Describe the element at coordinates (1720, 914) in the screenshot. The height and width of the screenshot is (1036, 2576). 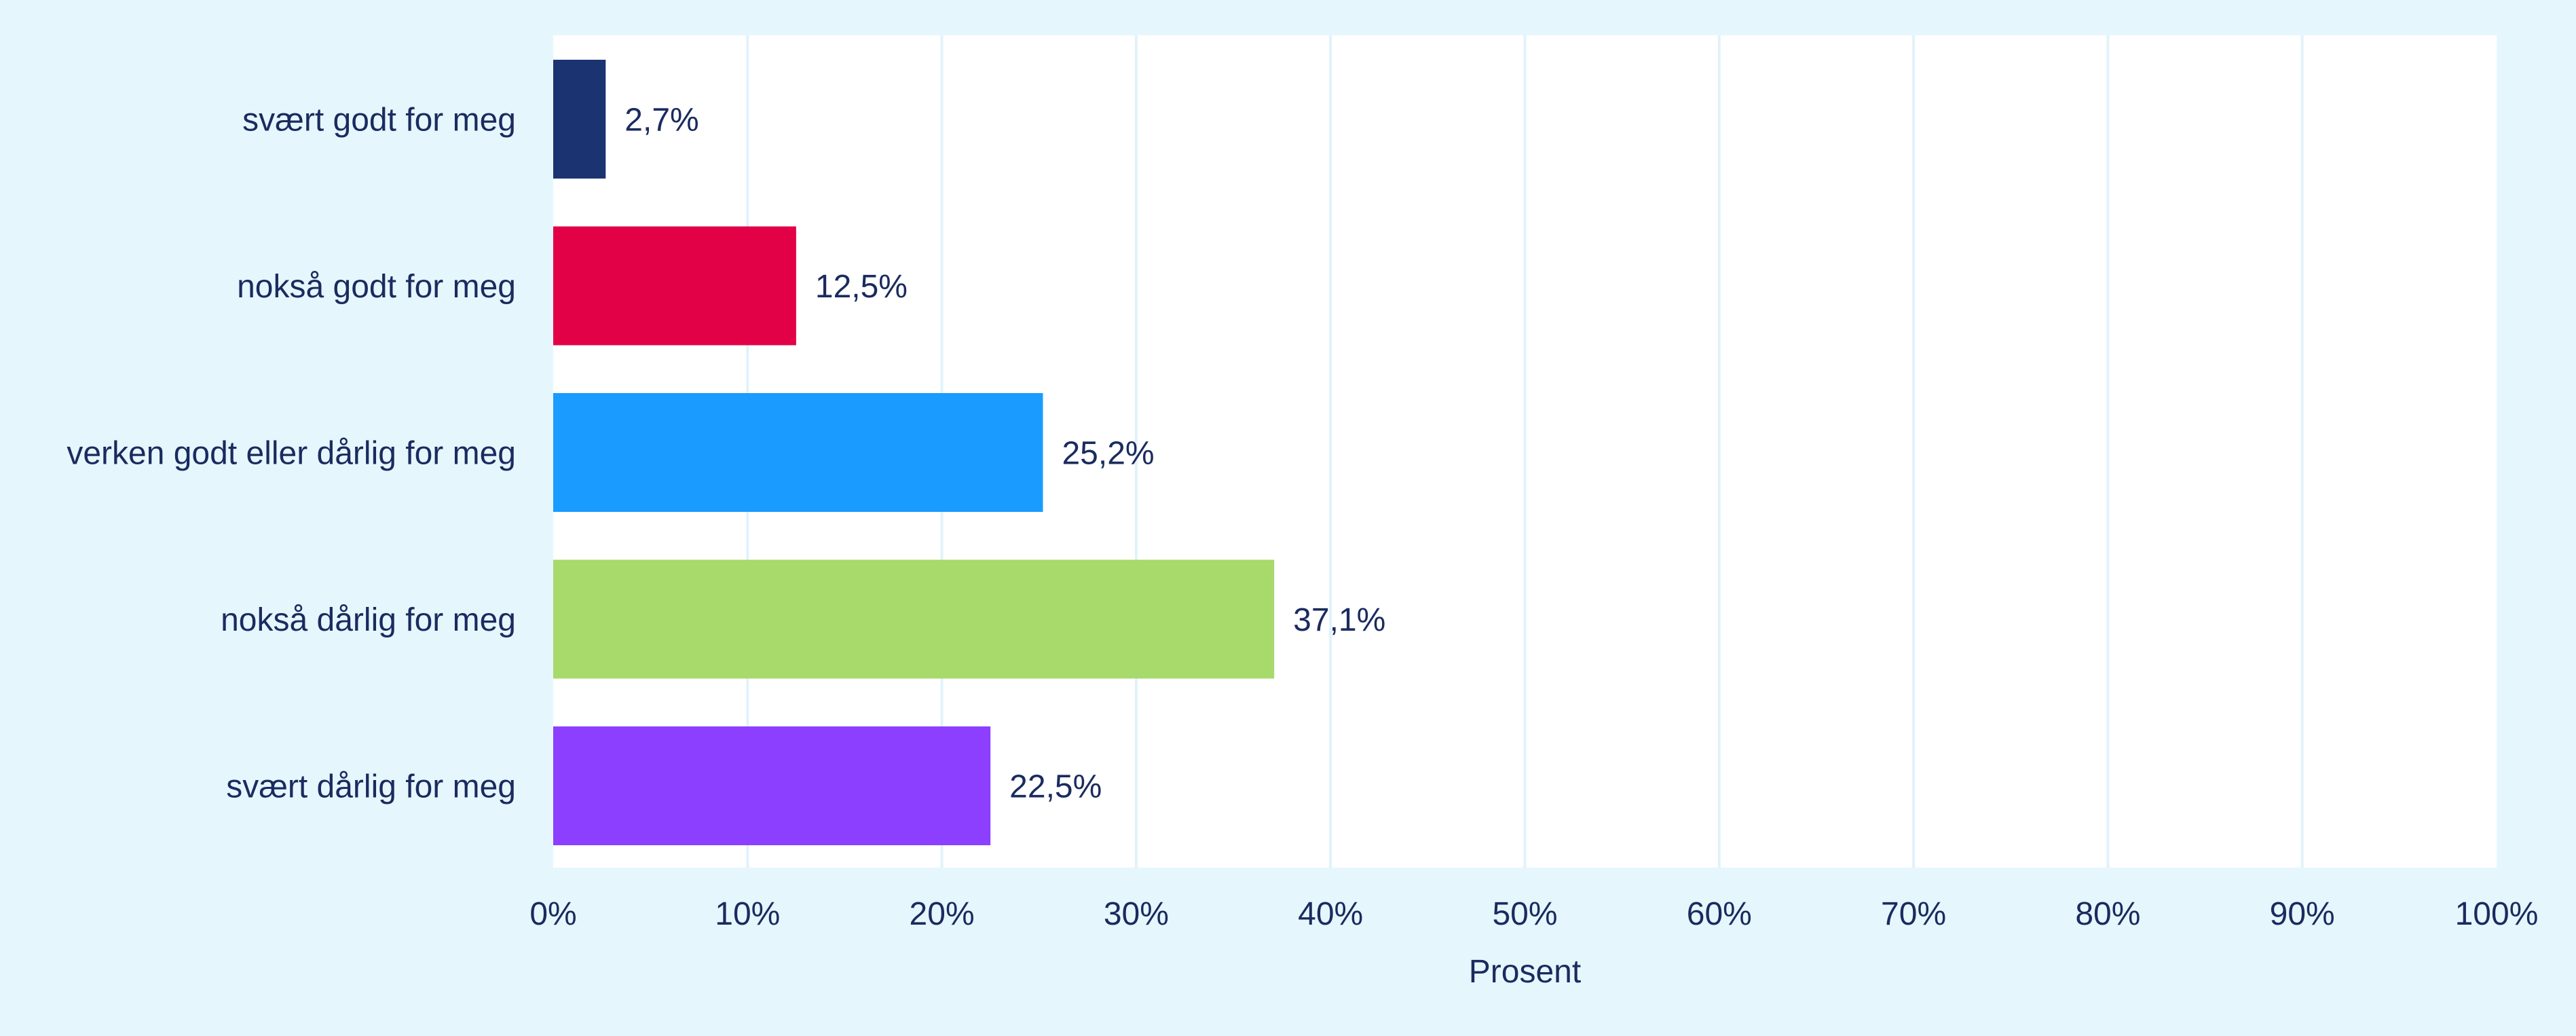
I see `x-tick-label: 60%` at that location.